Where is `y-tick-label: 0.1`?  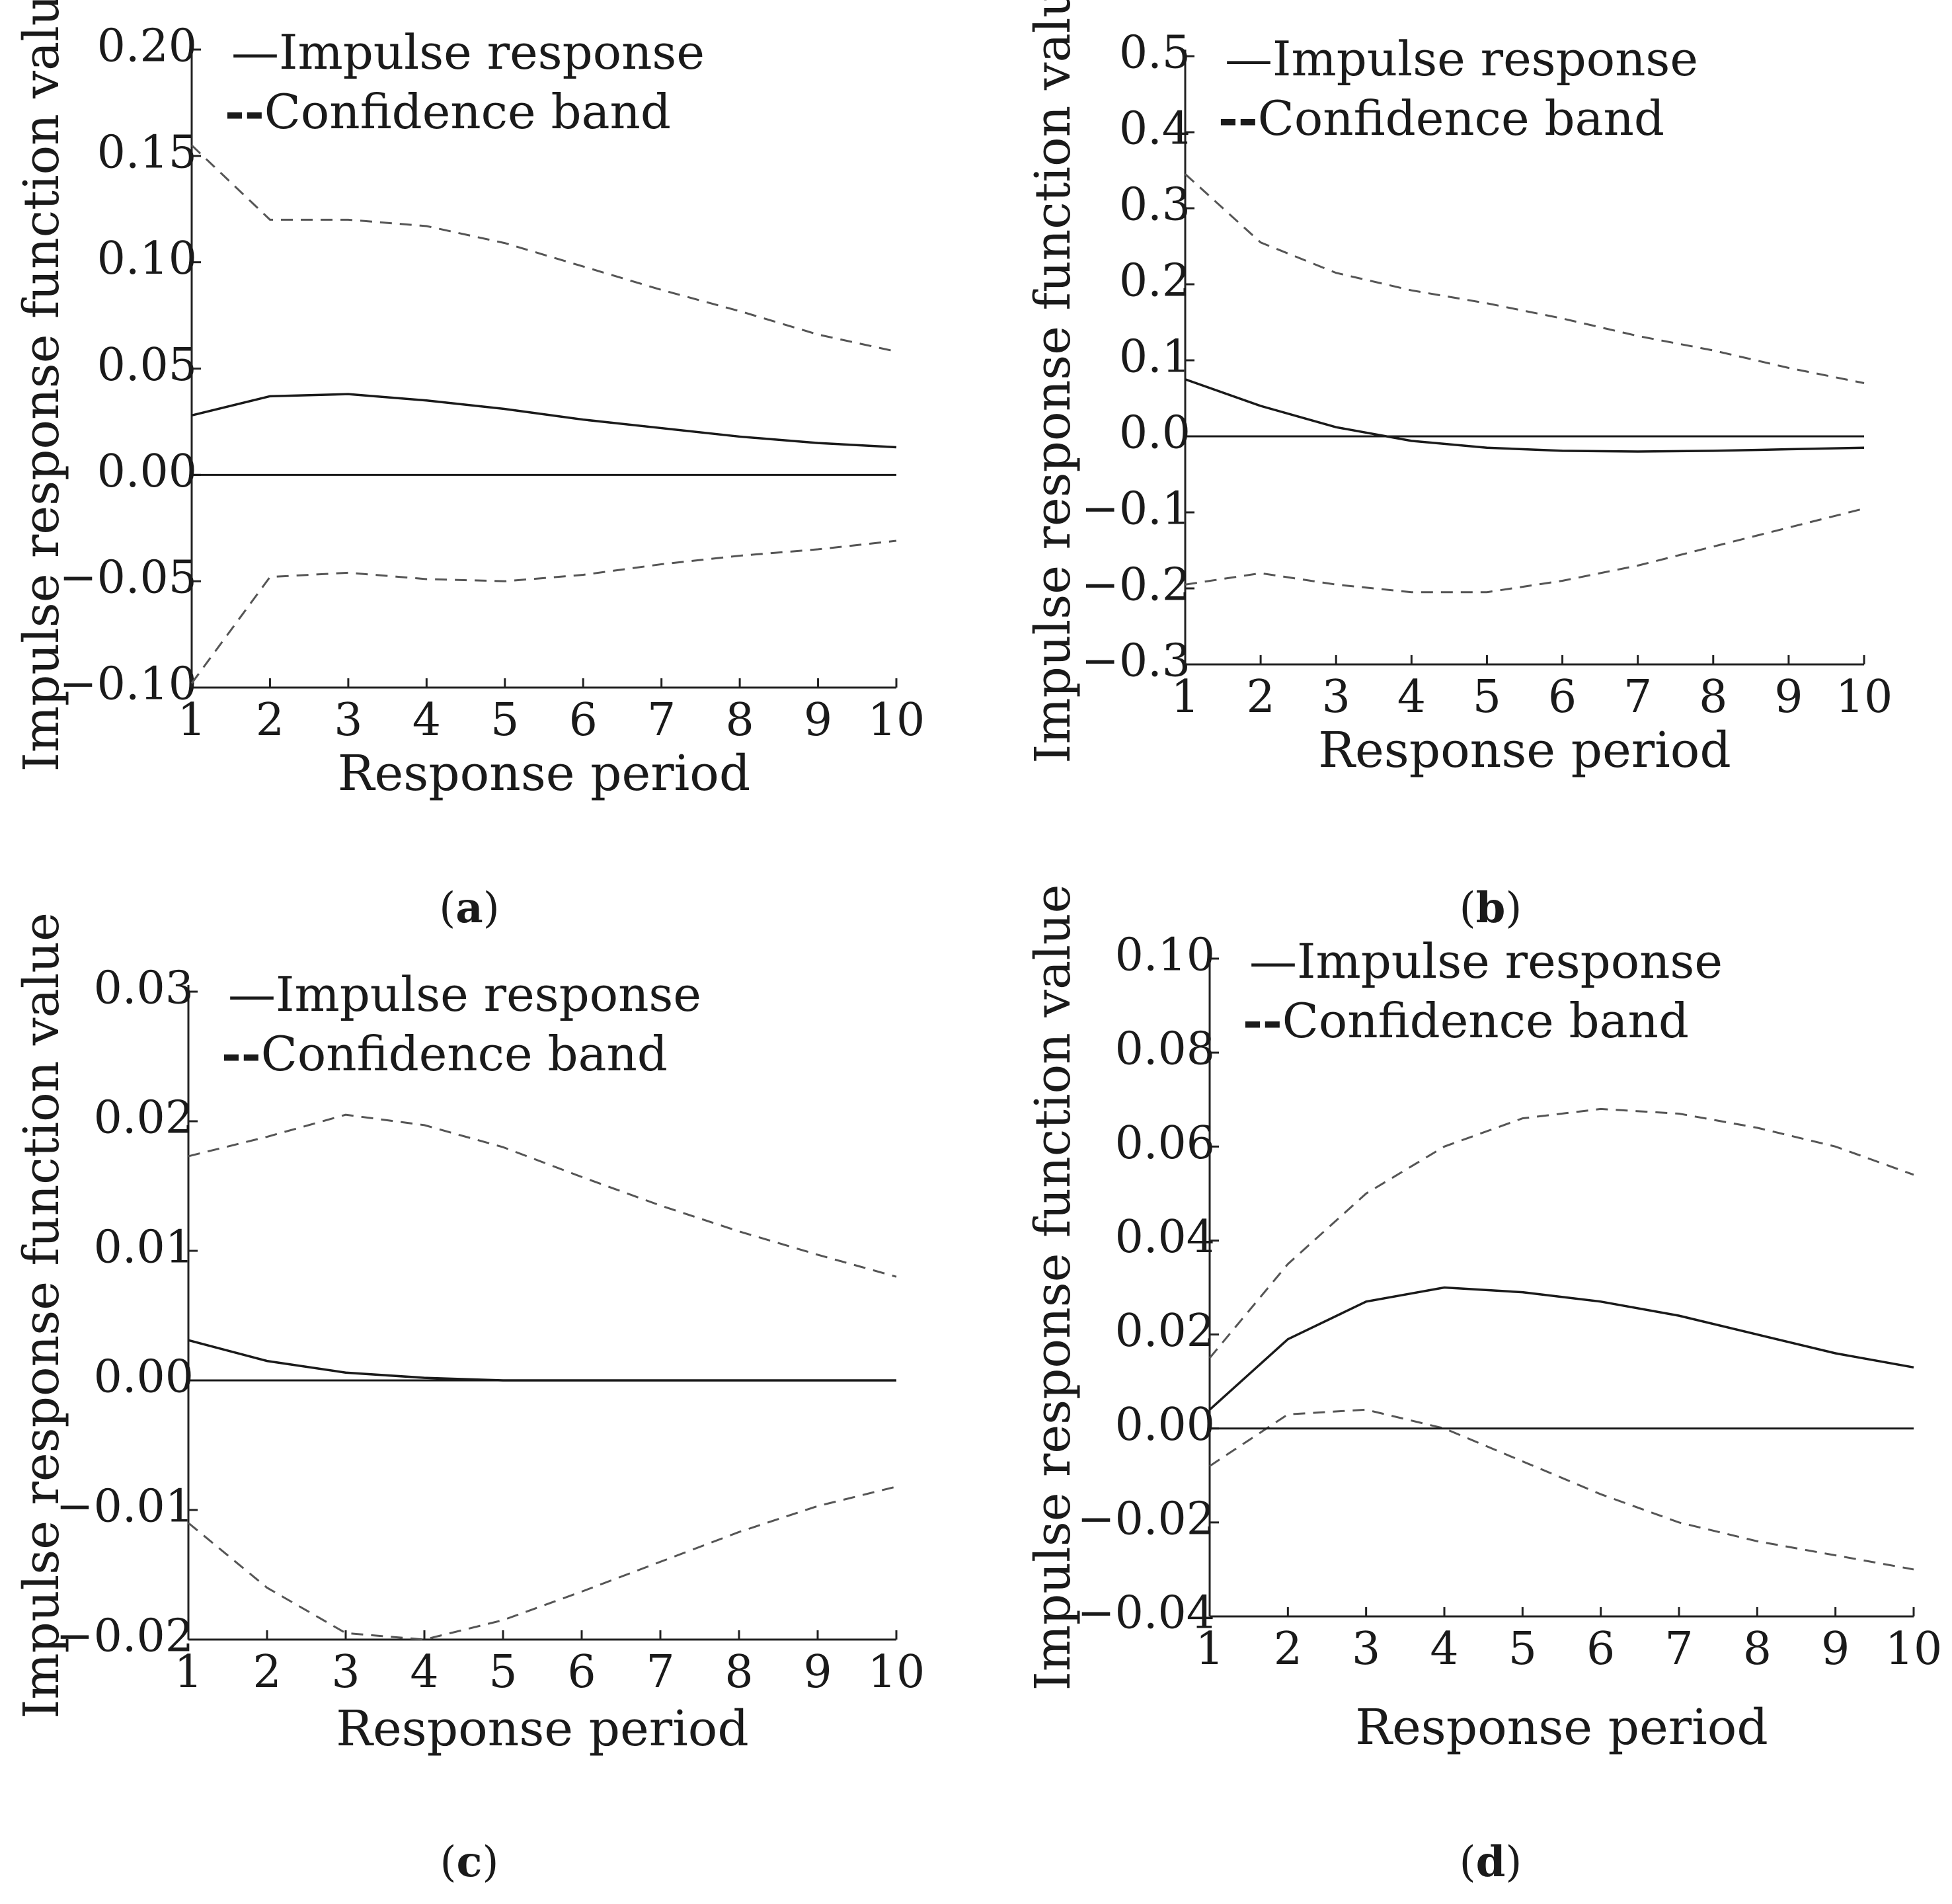 y-tick-label: 0.1 is located at coordinates (1155, 357).